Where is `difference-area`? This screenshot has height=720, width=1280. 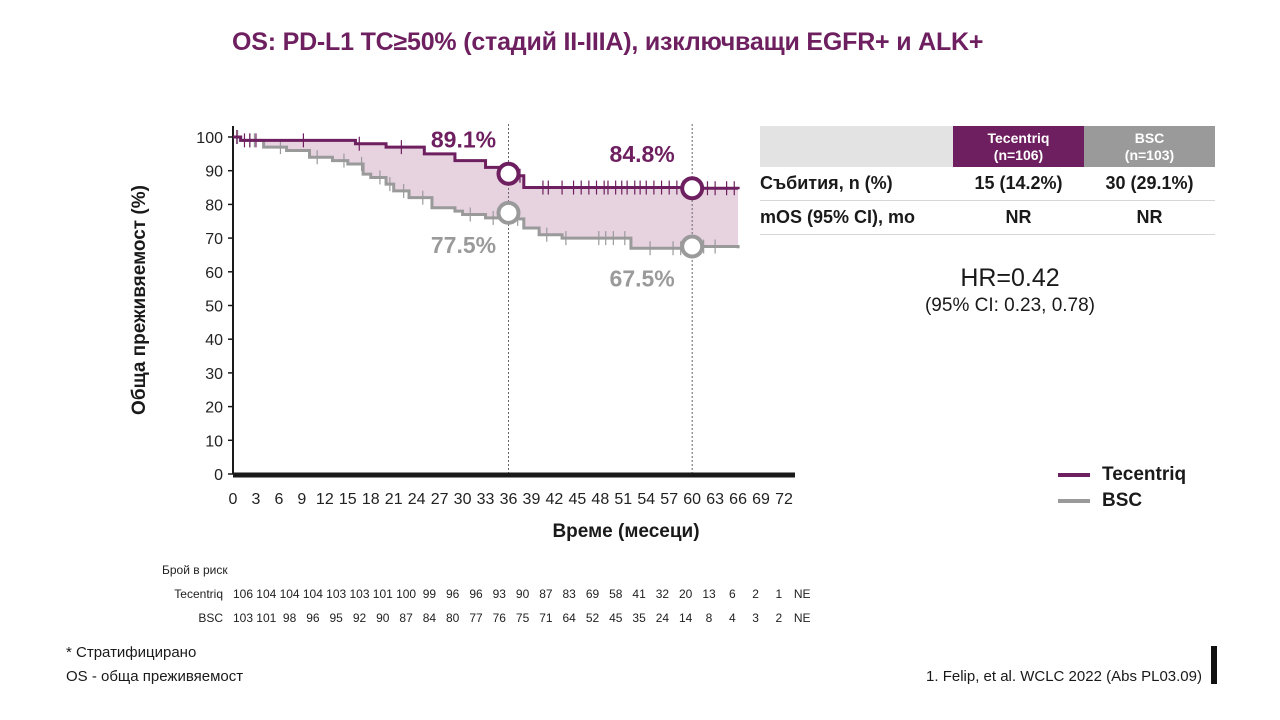
difference-area is located at coordinates (486, 193).